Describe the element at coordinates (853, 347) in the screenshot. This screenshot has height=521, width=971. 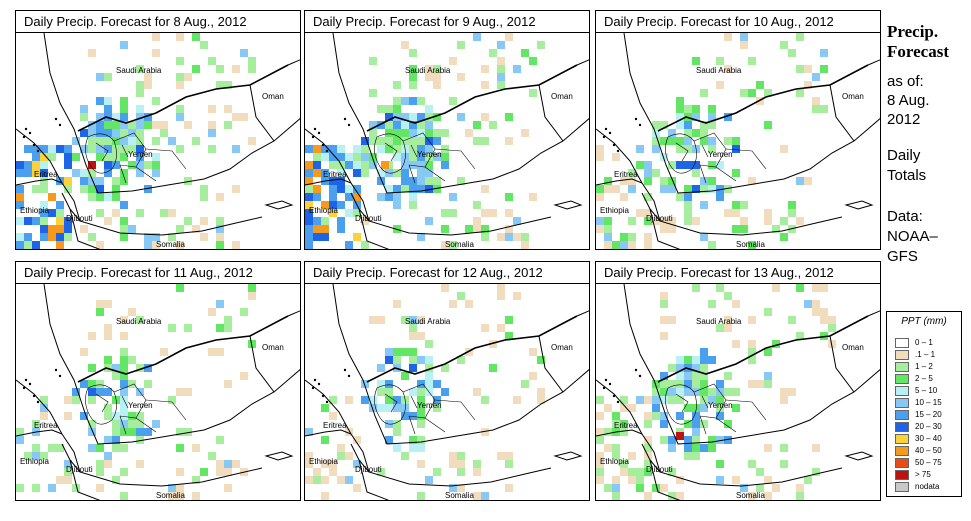
I see `country-label-oman: Oman` at that location.